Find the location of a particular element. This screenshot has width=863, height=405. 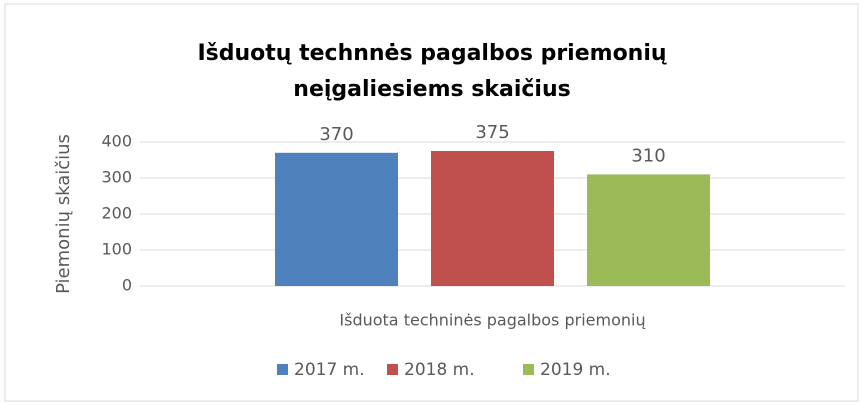

data-label: 375 is located at coordinates (492, 132).